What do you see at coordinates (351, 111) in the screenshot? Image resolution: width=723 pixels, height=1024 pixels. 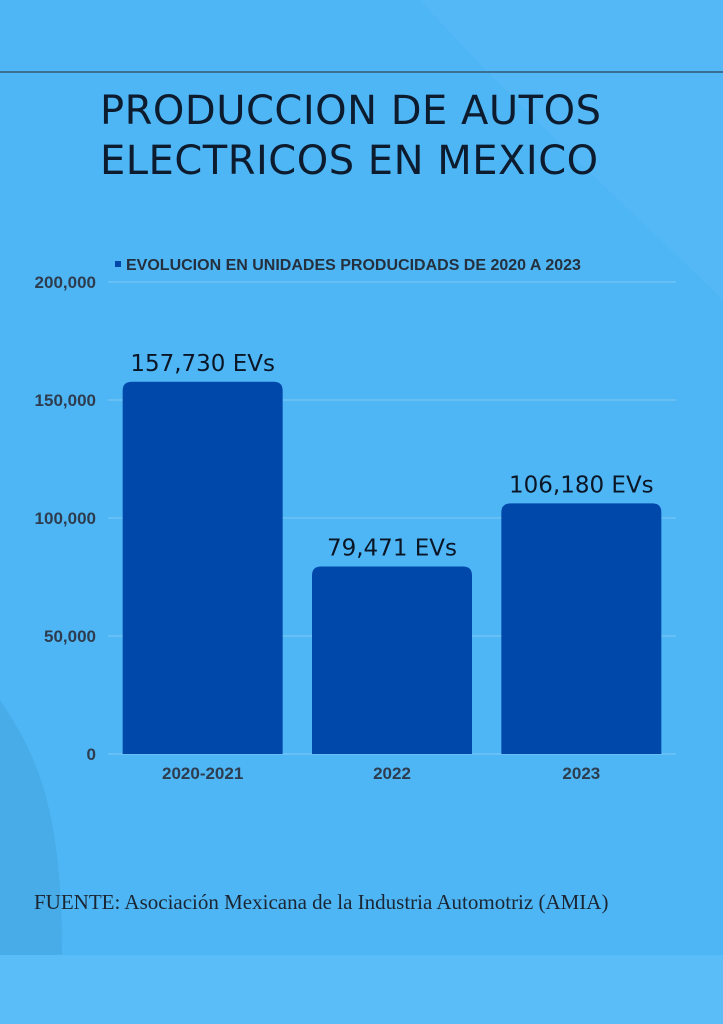 I see `title-line-1: PRODUCCION DE AUTOS` at bounding box center [351, 111].